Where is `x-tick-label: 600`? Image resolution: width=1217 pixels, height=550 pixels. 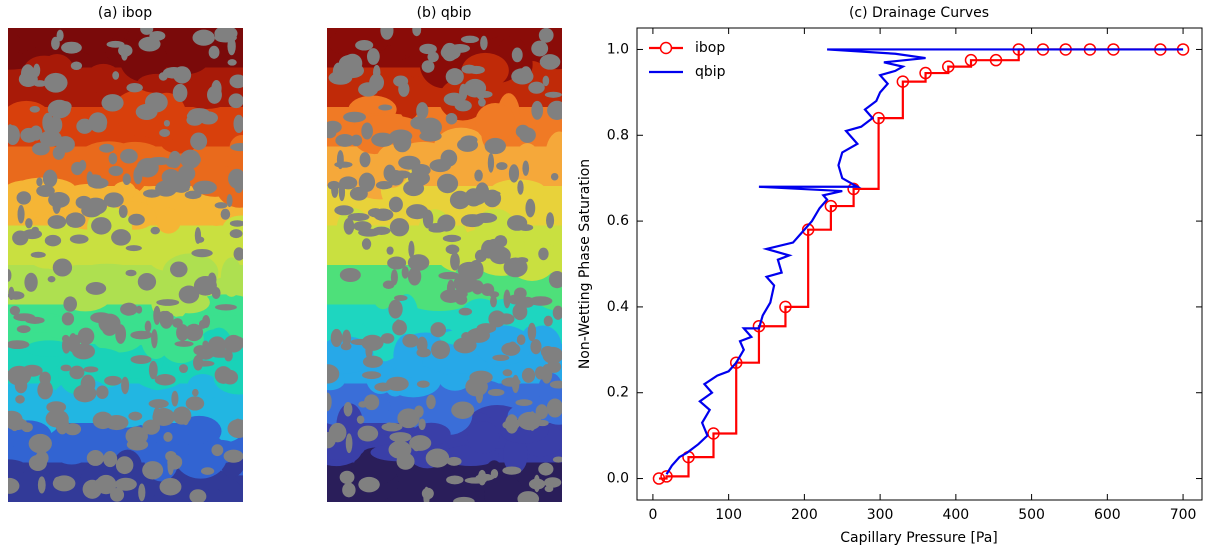
x-tick-label: 600 is located at coordinates (1107, 515).